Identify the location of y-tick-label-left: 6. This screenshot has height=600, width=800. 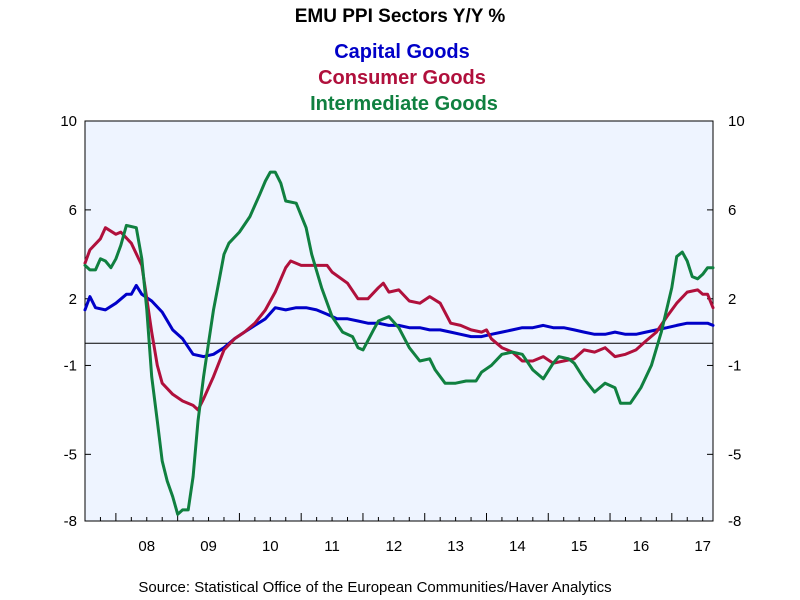
(73, 210).